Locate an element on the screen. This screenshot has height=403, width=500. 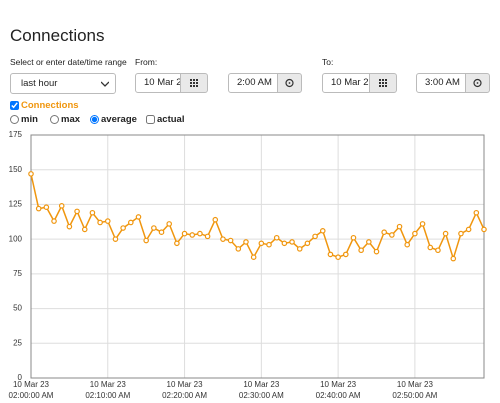
series-checkbox is located at coordinates (14, 105).